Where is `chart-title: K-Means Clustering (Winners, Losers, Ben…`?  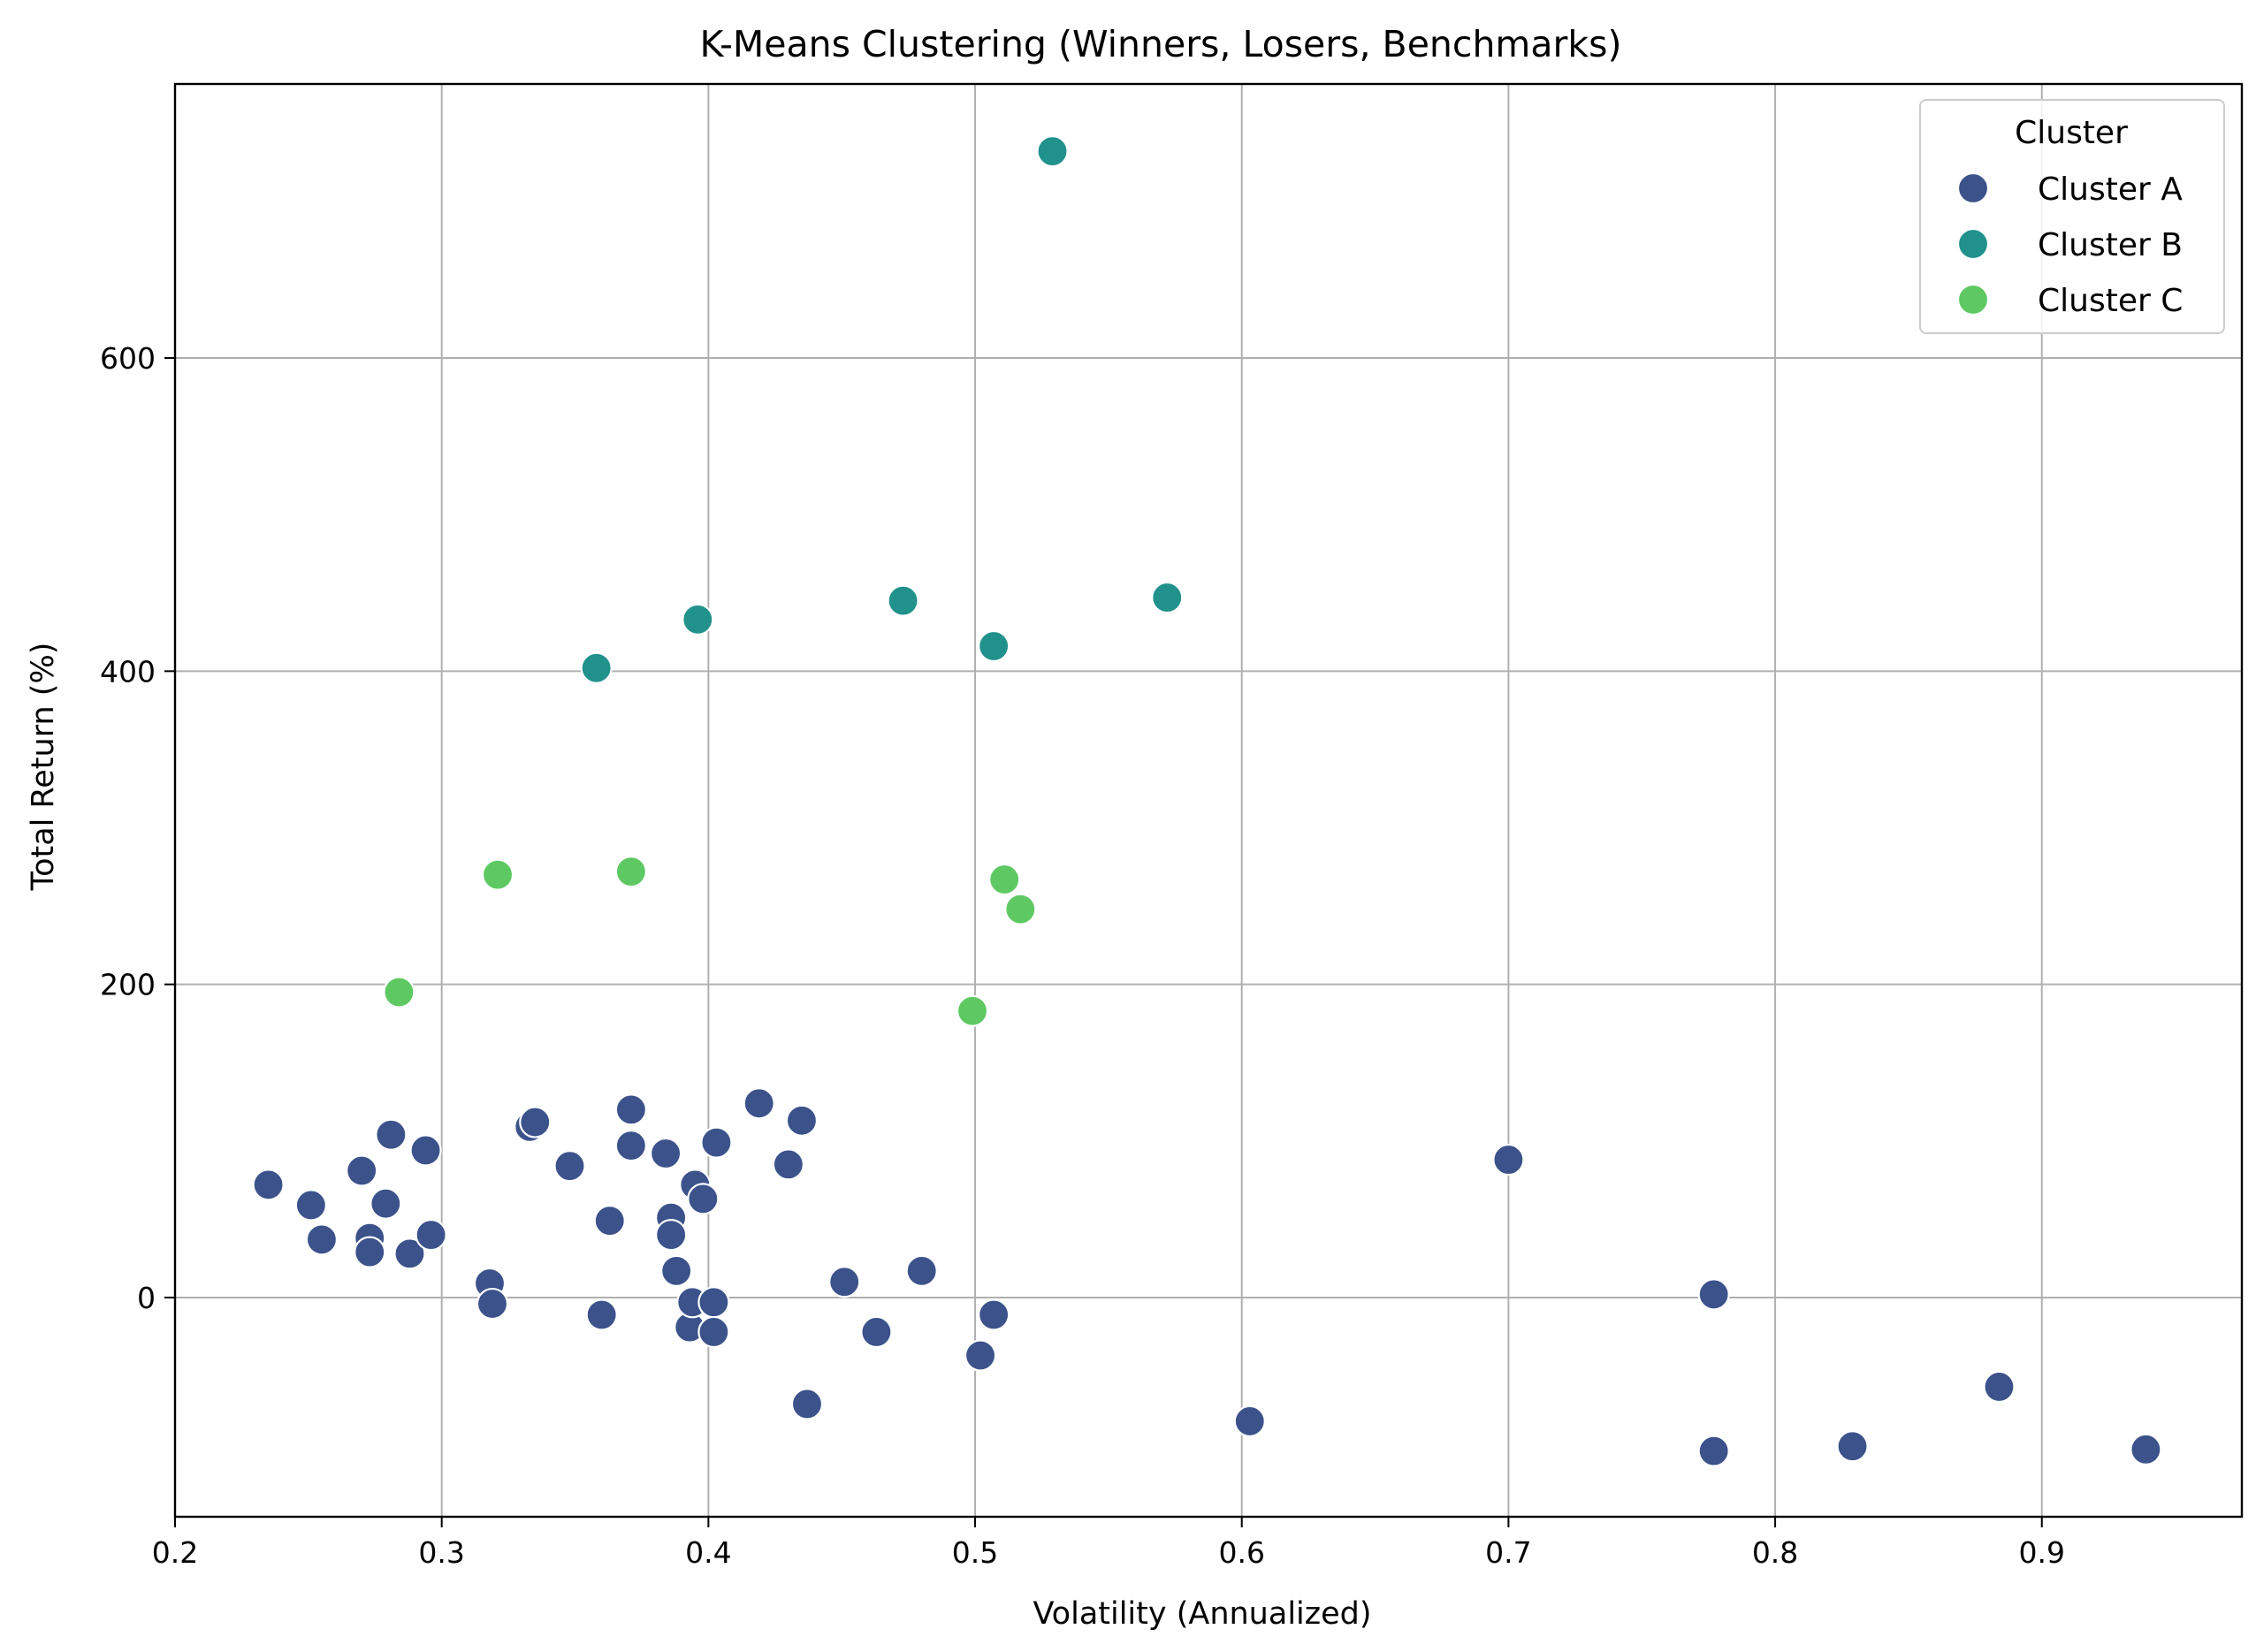 chart-title: K-Means Clustering (Winners, Losers, Ben… is located at coordinates (1161, 44).